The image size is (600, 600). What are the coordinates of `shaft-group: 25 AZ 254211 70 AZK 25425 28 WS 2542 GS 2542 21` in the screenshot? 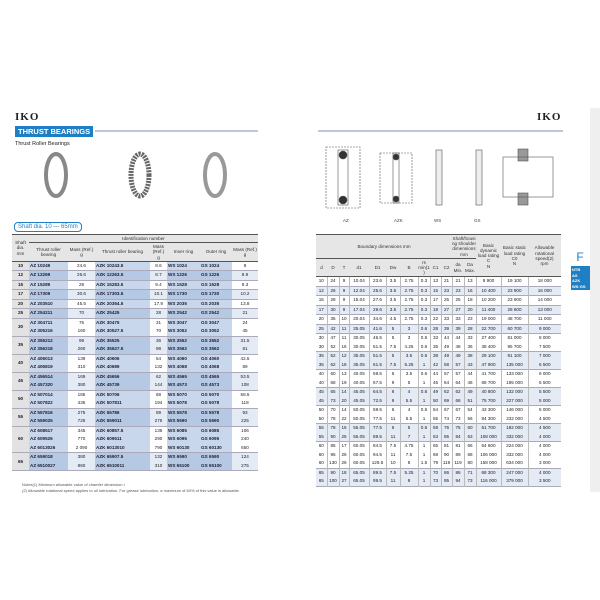 It's located at (135, 313).